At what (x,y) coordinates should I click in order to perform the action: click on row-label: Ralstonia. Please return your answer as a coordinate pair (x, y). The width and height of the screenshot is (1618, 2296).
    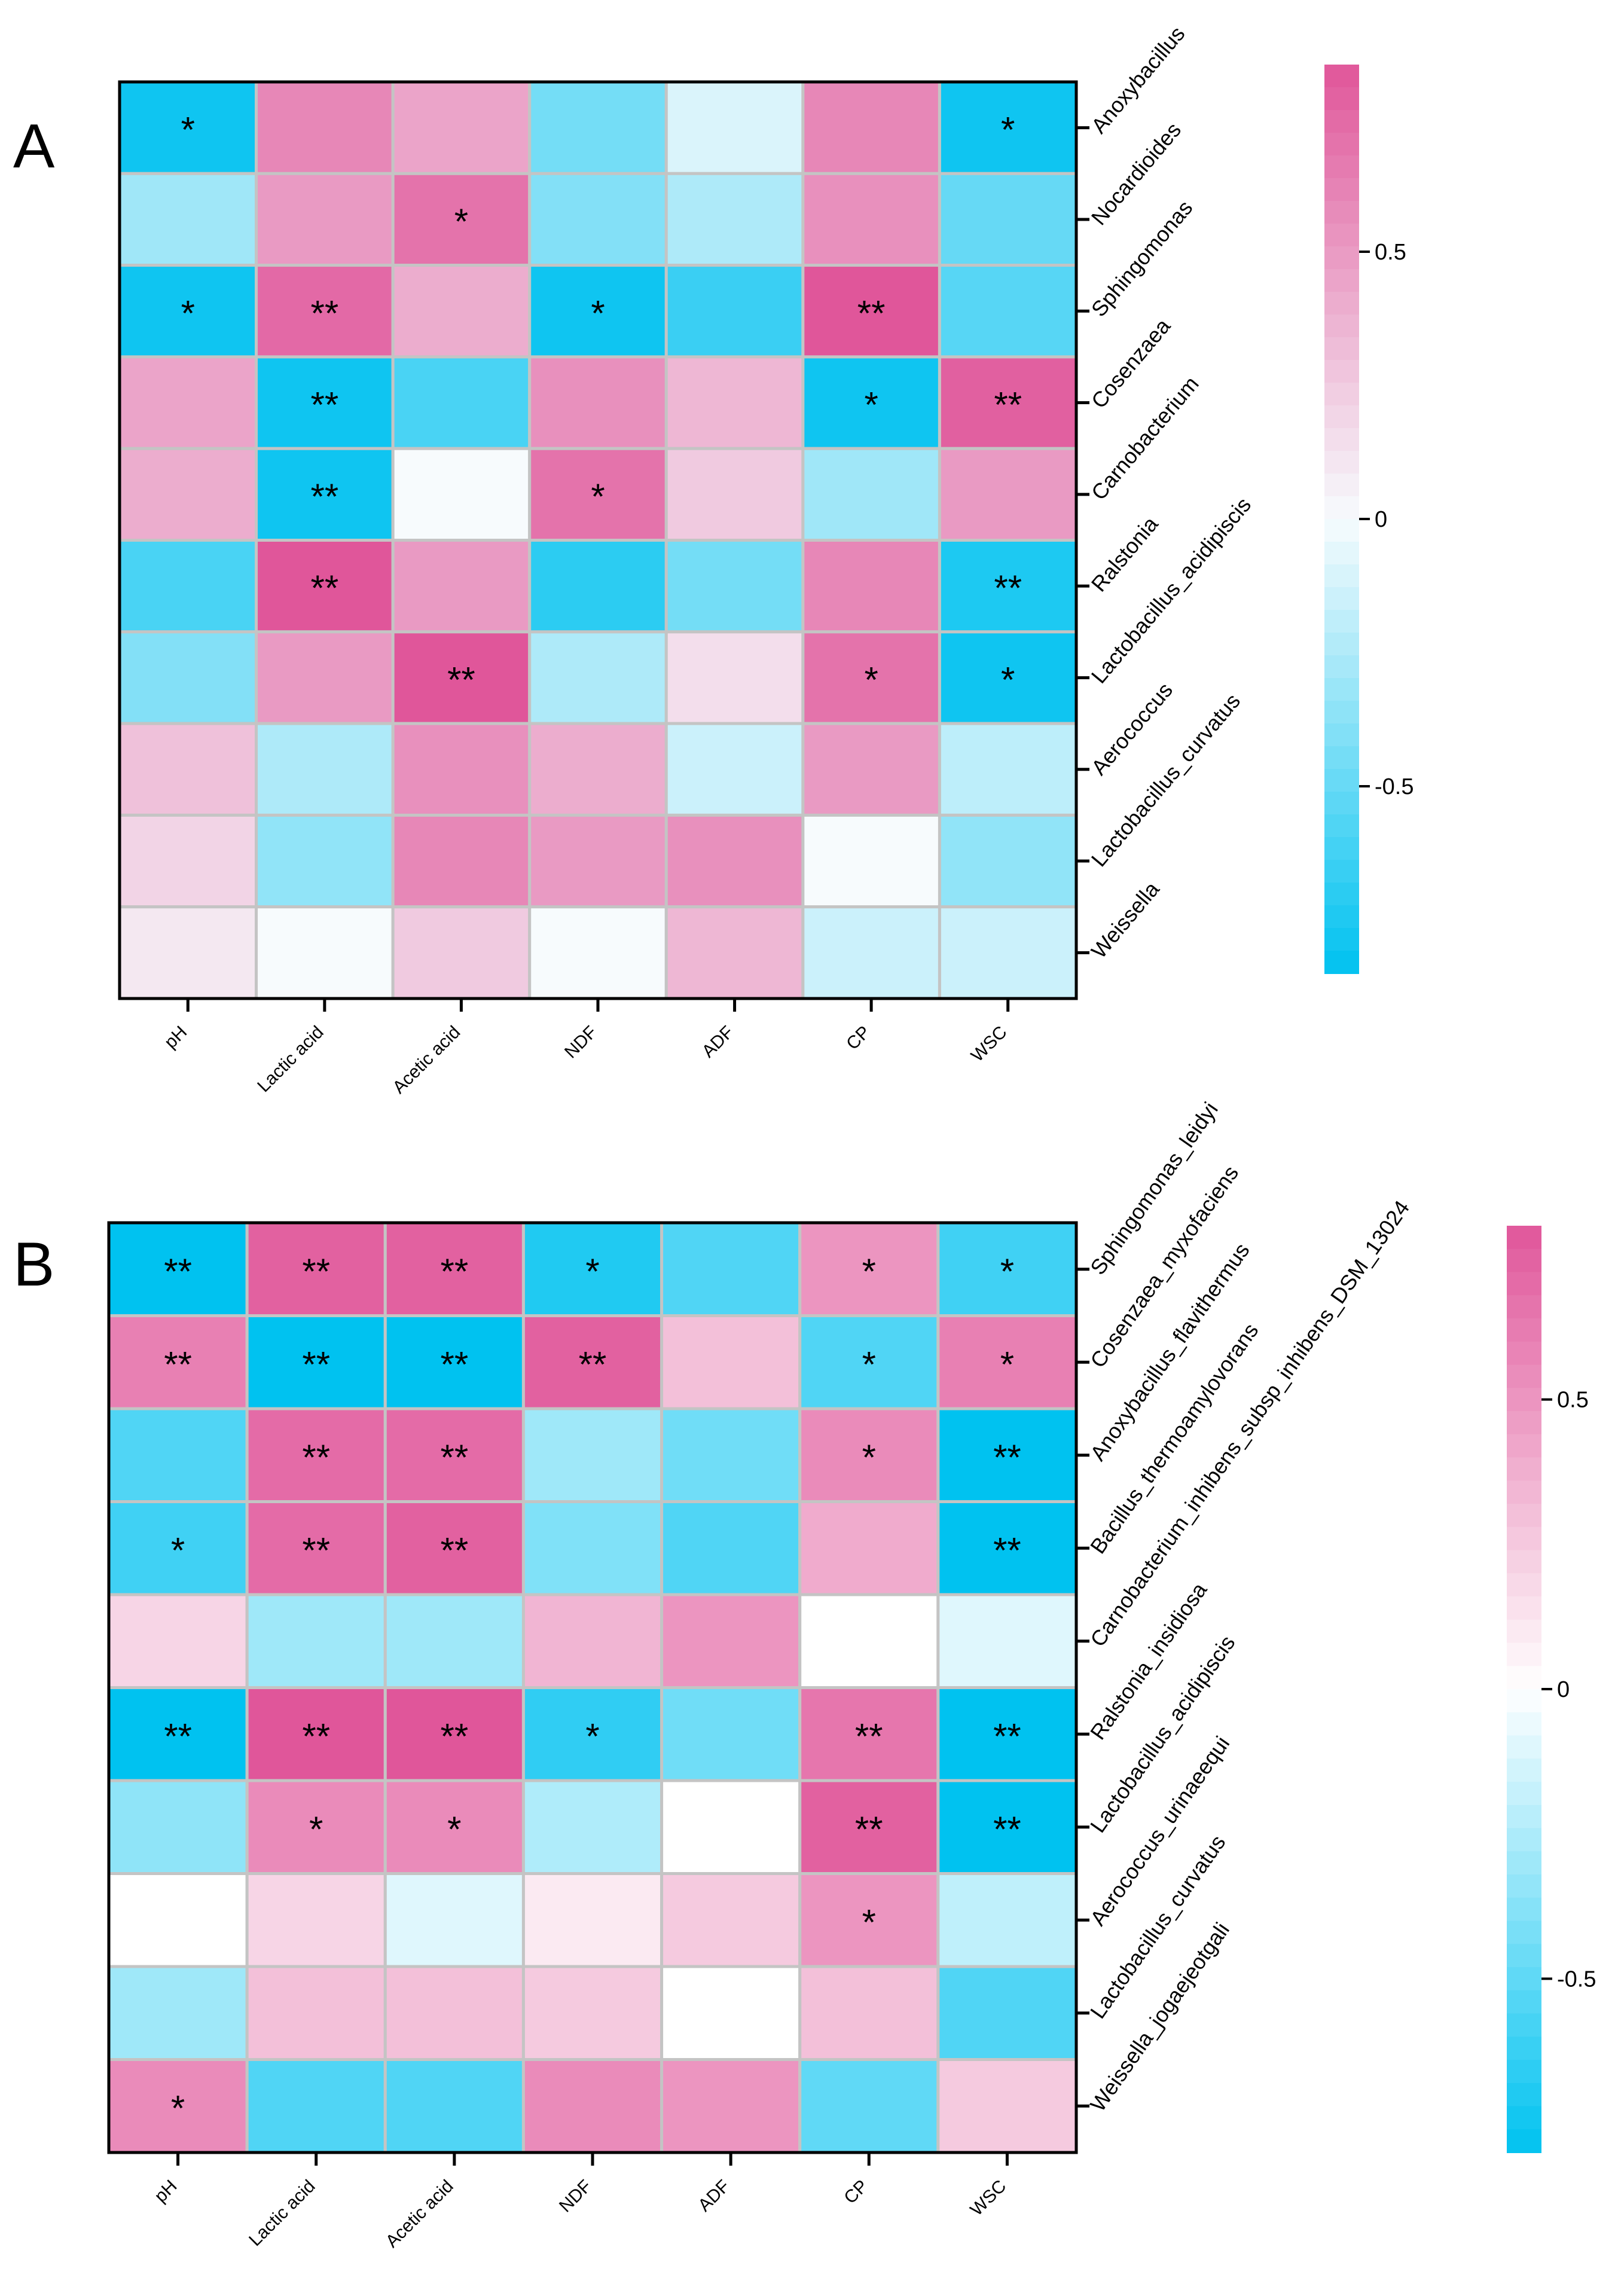
    Looking at the image, I should click on (1125, 553).